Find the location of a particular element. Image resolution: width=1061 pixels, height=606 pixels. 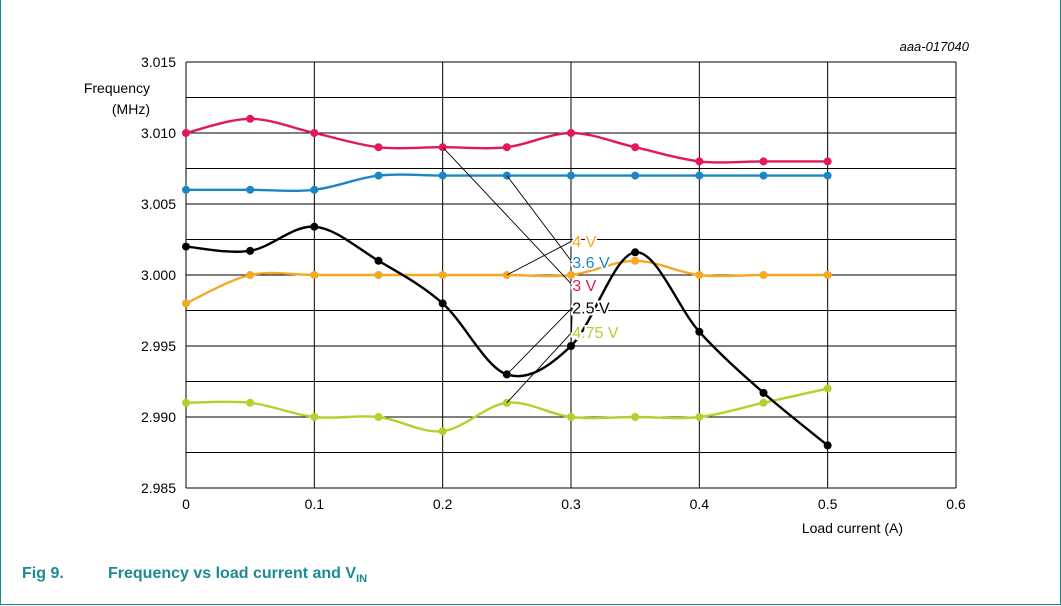

x-tick-label: 0.1 is located at coordinates (315, 504).